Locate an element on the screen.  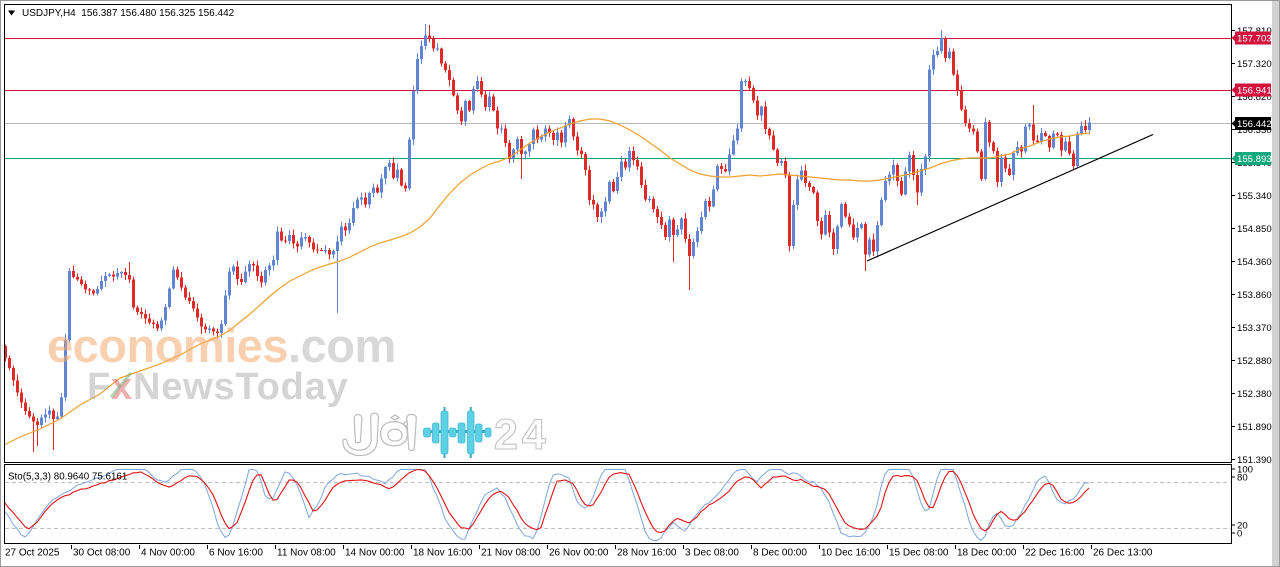
svg-text: Sto(5,3,3) 80.9640 75.6161 is located at coordinates (67, 477).